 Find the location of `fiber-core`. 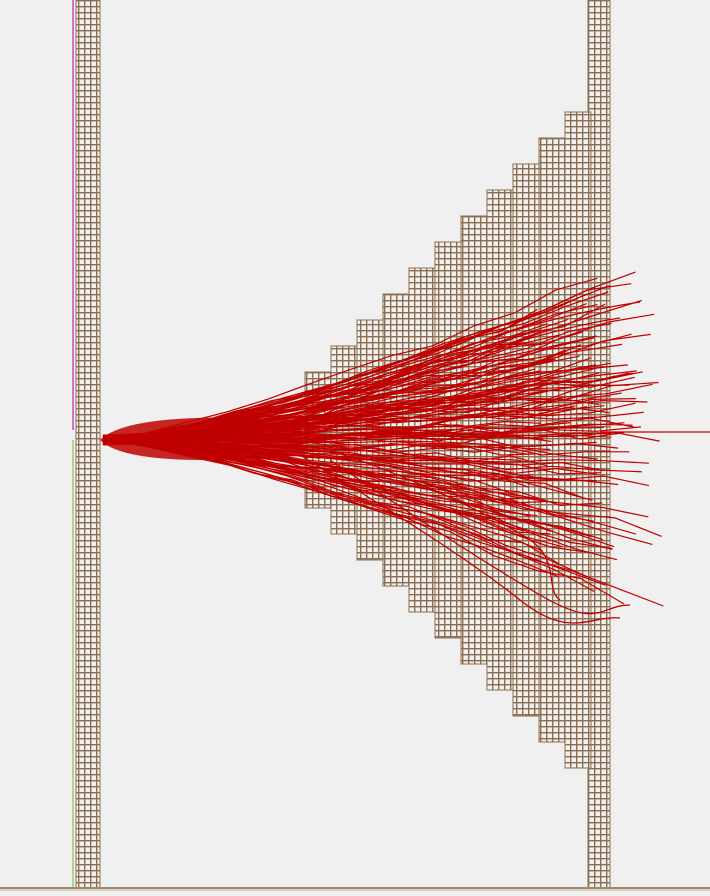

fiber-core is located at coordinates (202, 438).